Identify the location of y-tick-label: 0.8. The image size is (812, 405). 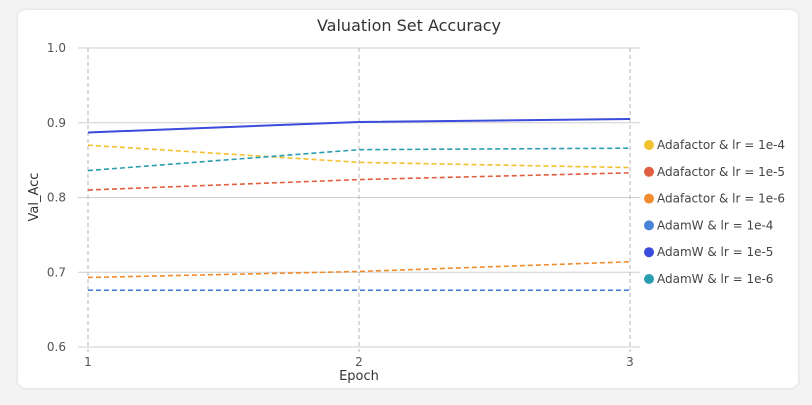
(56, 198).